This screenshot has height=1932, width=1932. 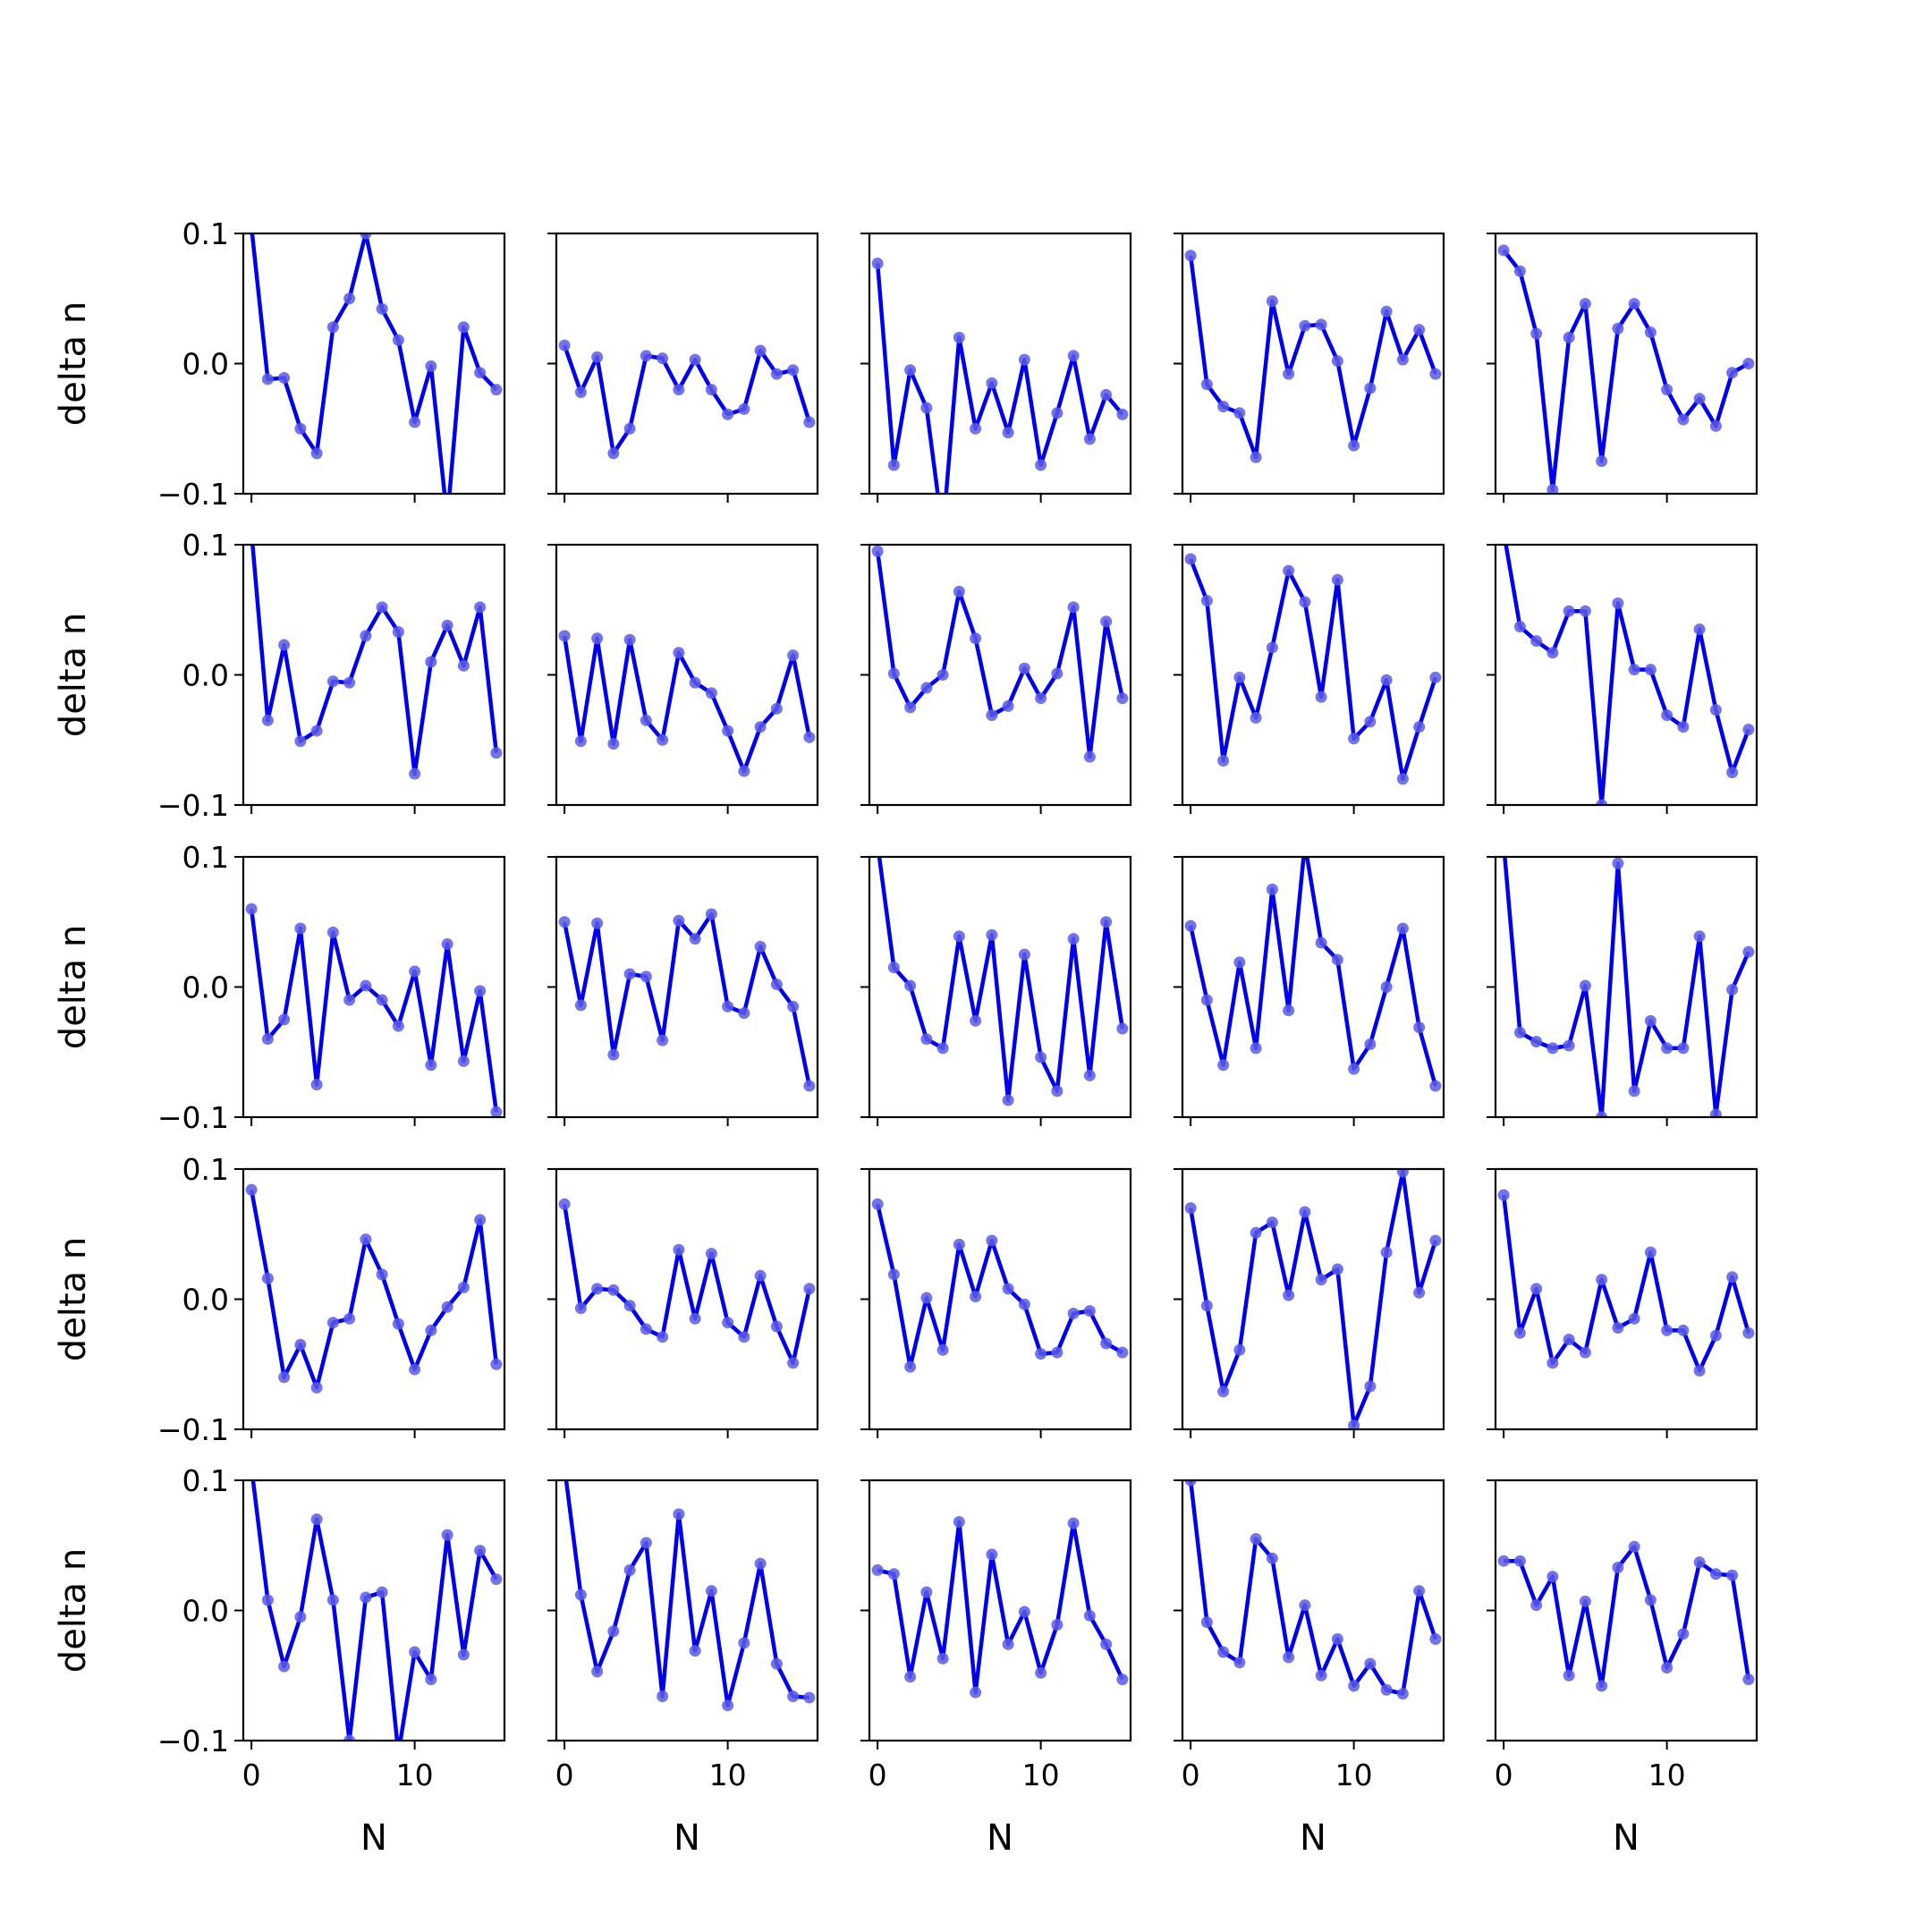 What do you see at coordinates (205, 675) in the screenshot?
I see `y-tick-label: 0.0` at bounding box center [205, 675].